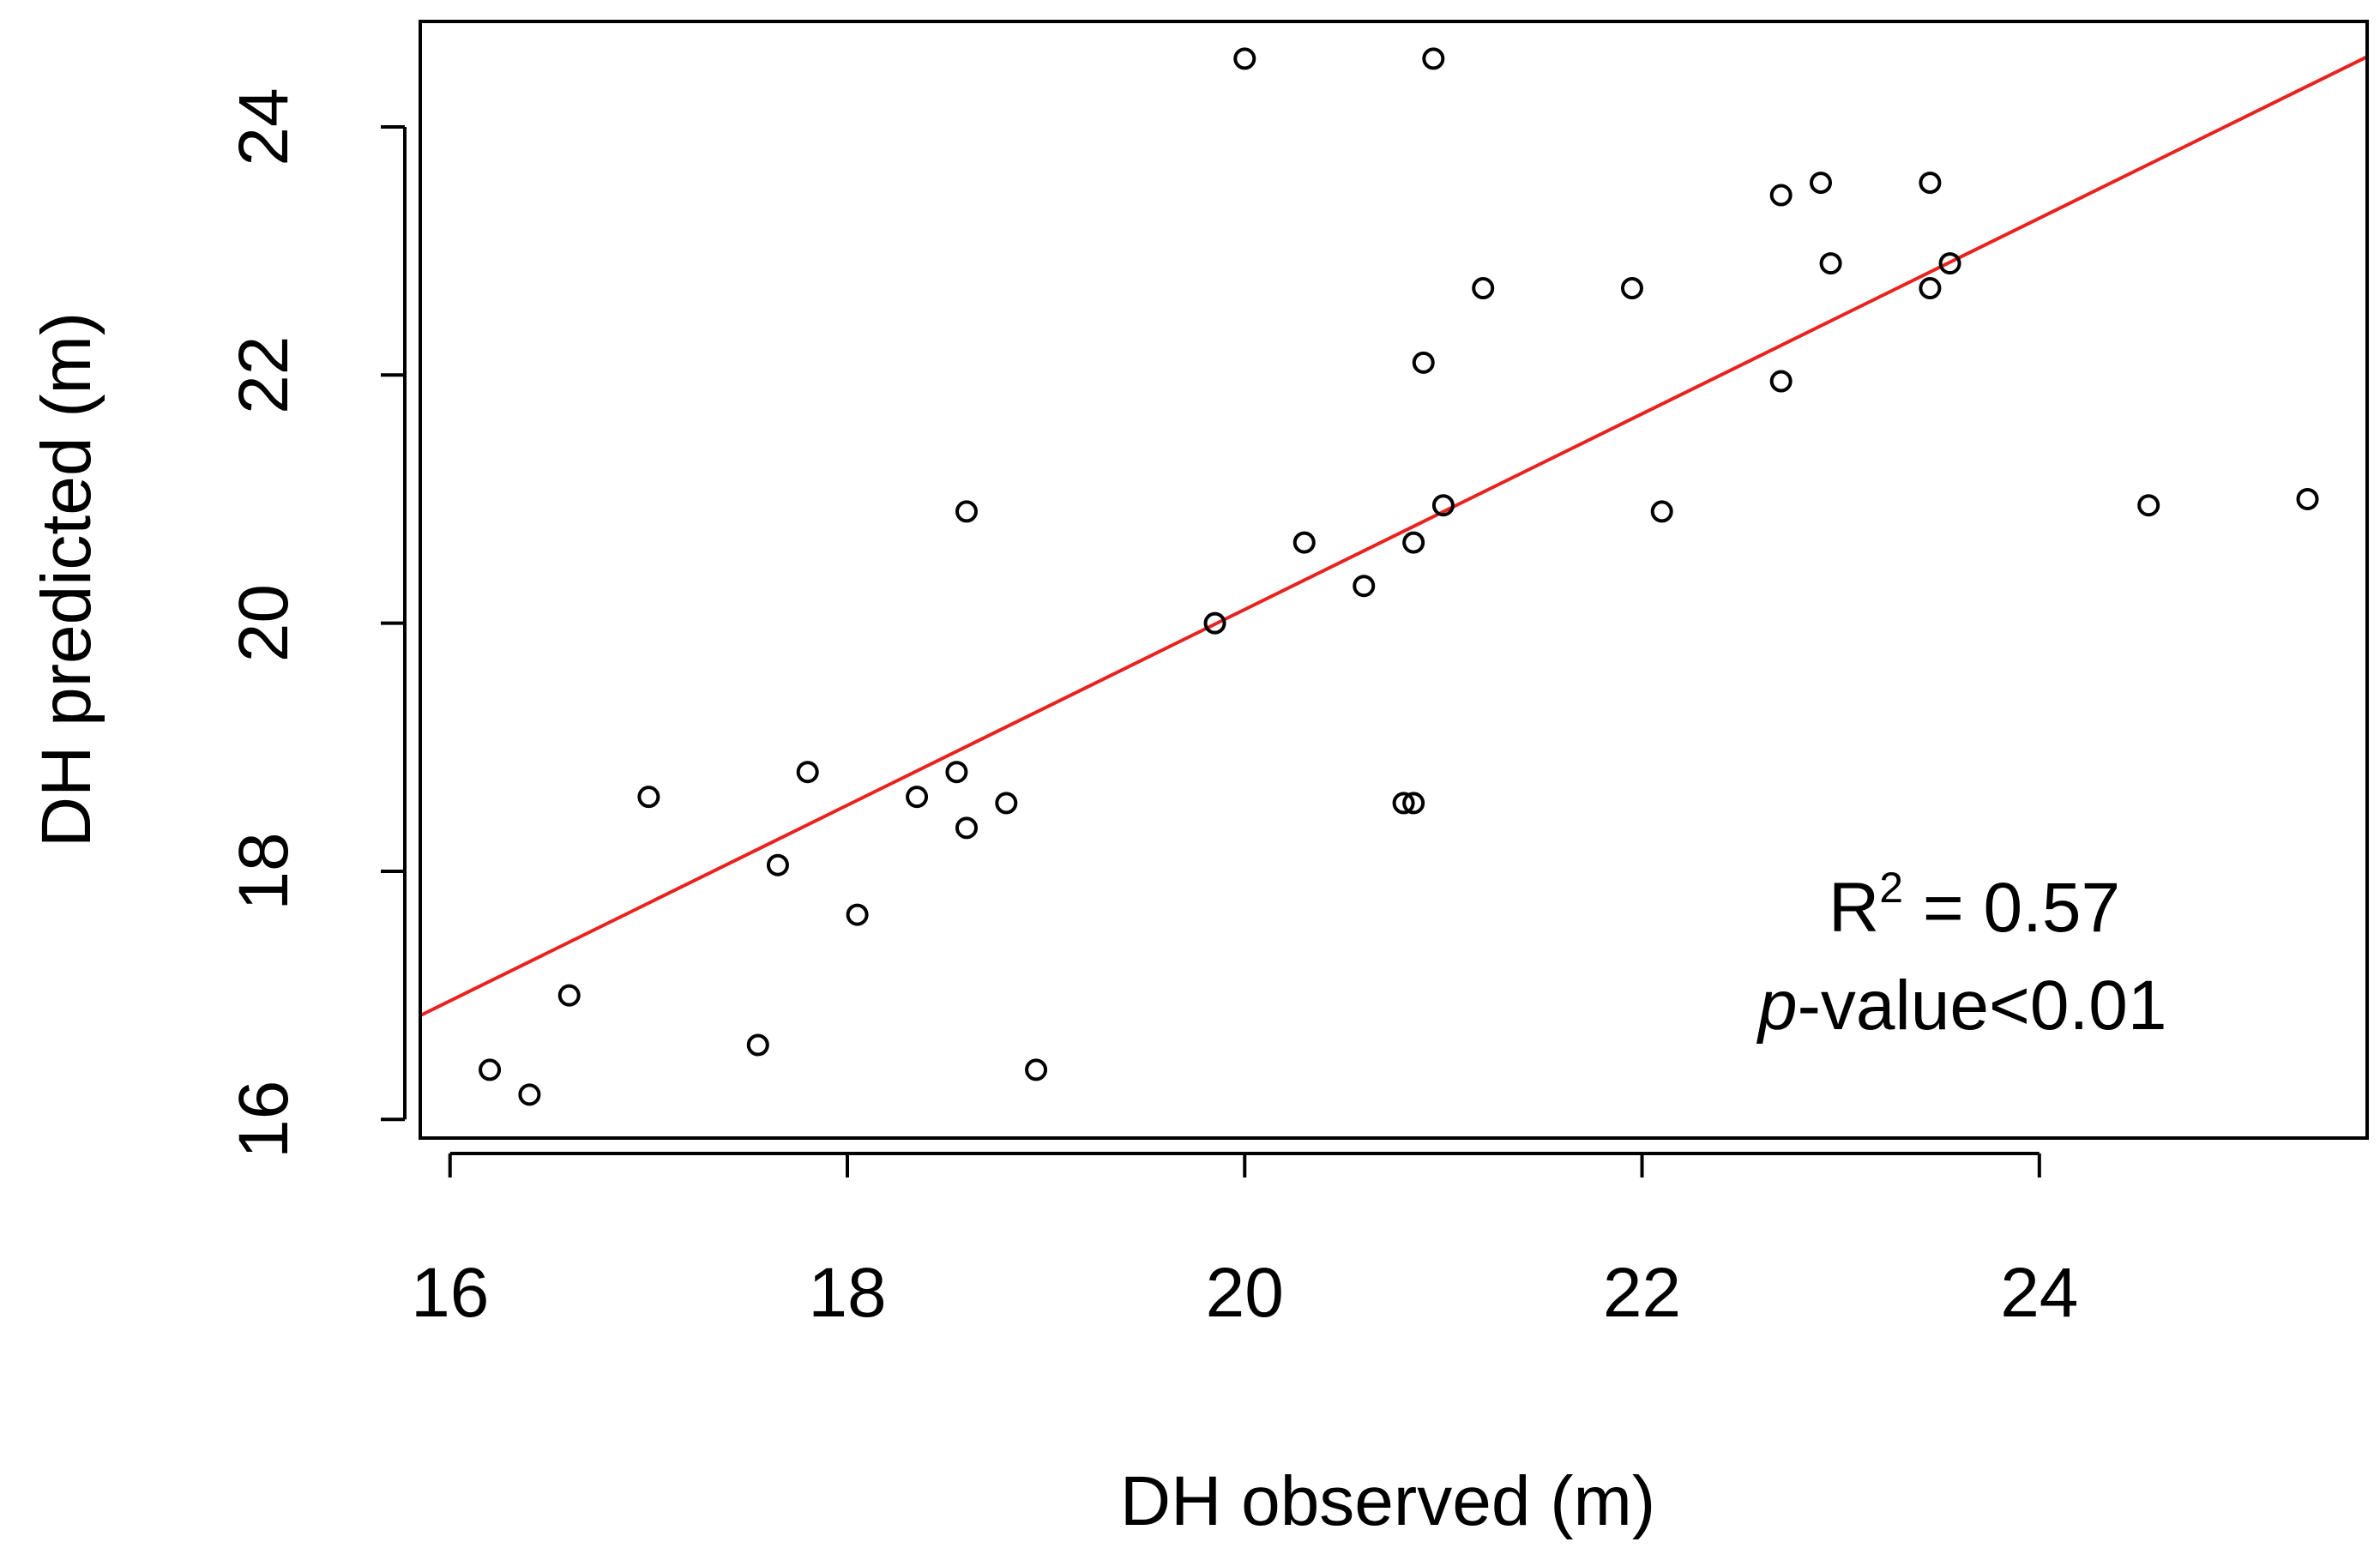 This screenshot has width=2380, height=1560. Describe the element at coordinates (264, 1120) in the screenshot. I see `y-tick-label: 16` at that location.